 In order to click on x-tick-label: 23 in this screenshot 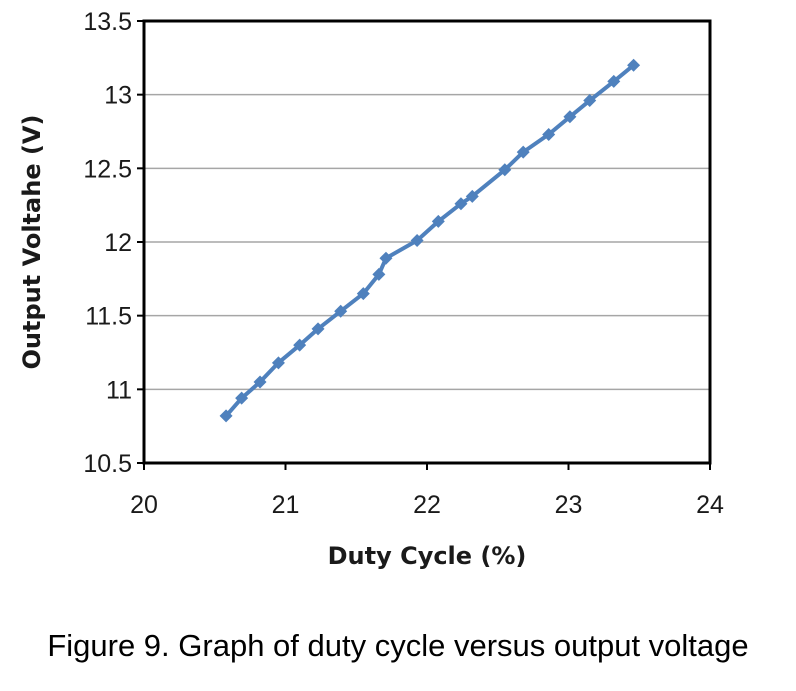, I will do `click(569, 505)`.